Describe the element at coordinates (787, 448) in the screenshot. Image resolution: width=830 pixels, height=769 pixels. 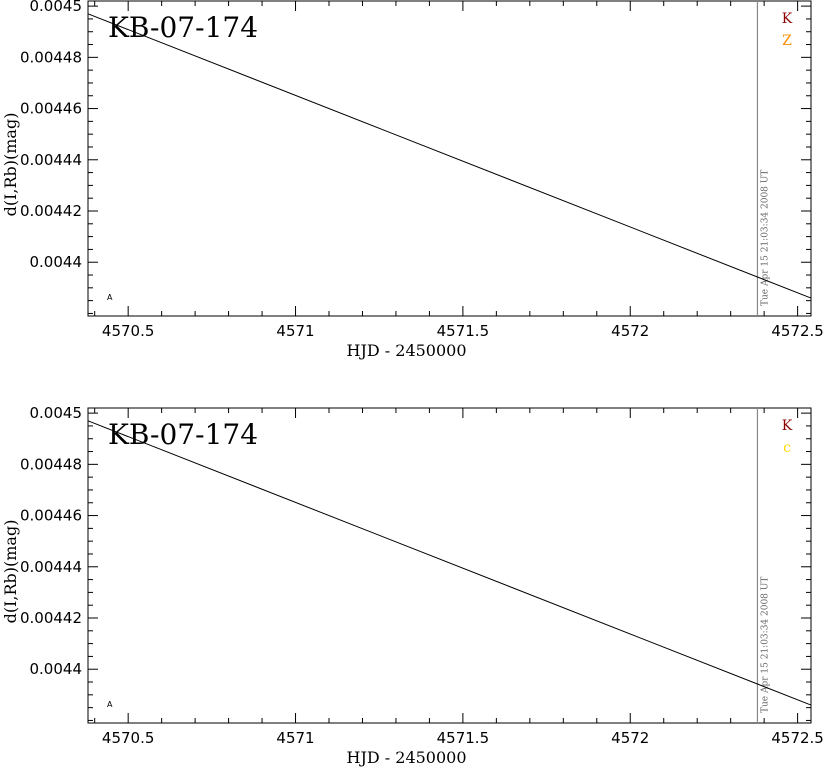
I see `legend-entry: c` at that location.